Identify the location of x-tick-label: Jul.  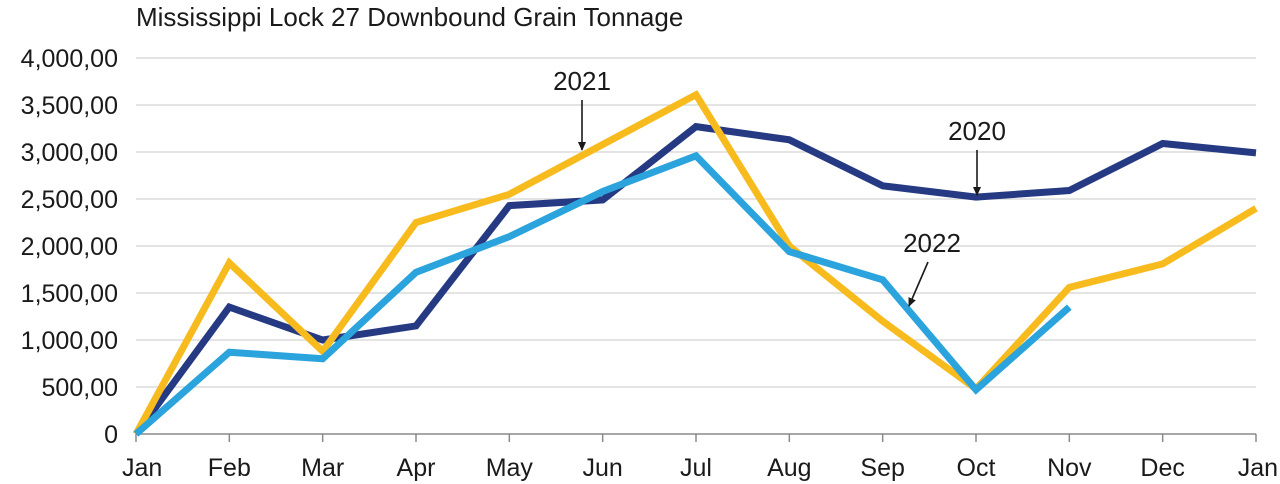
(696, 468).